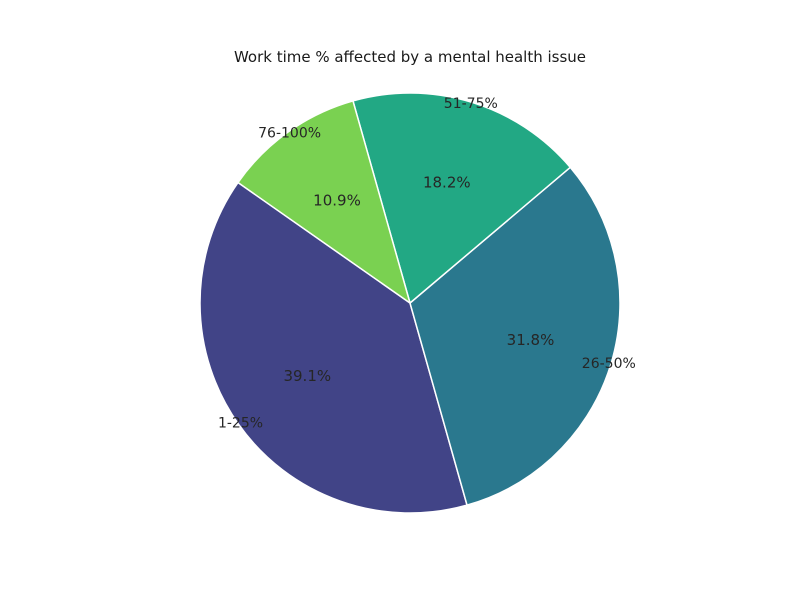 This screenshot has width=800, height=600. What do you see at coordinates (447, 183) in the screenshot?
I see `slice-percent-label: 18.2%` at bounding box center [447, 183].